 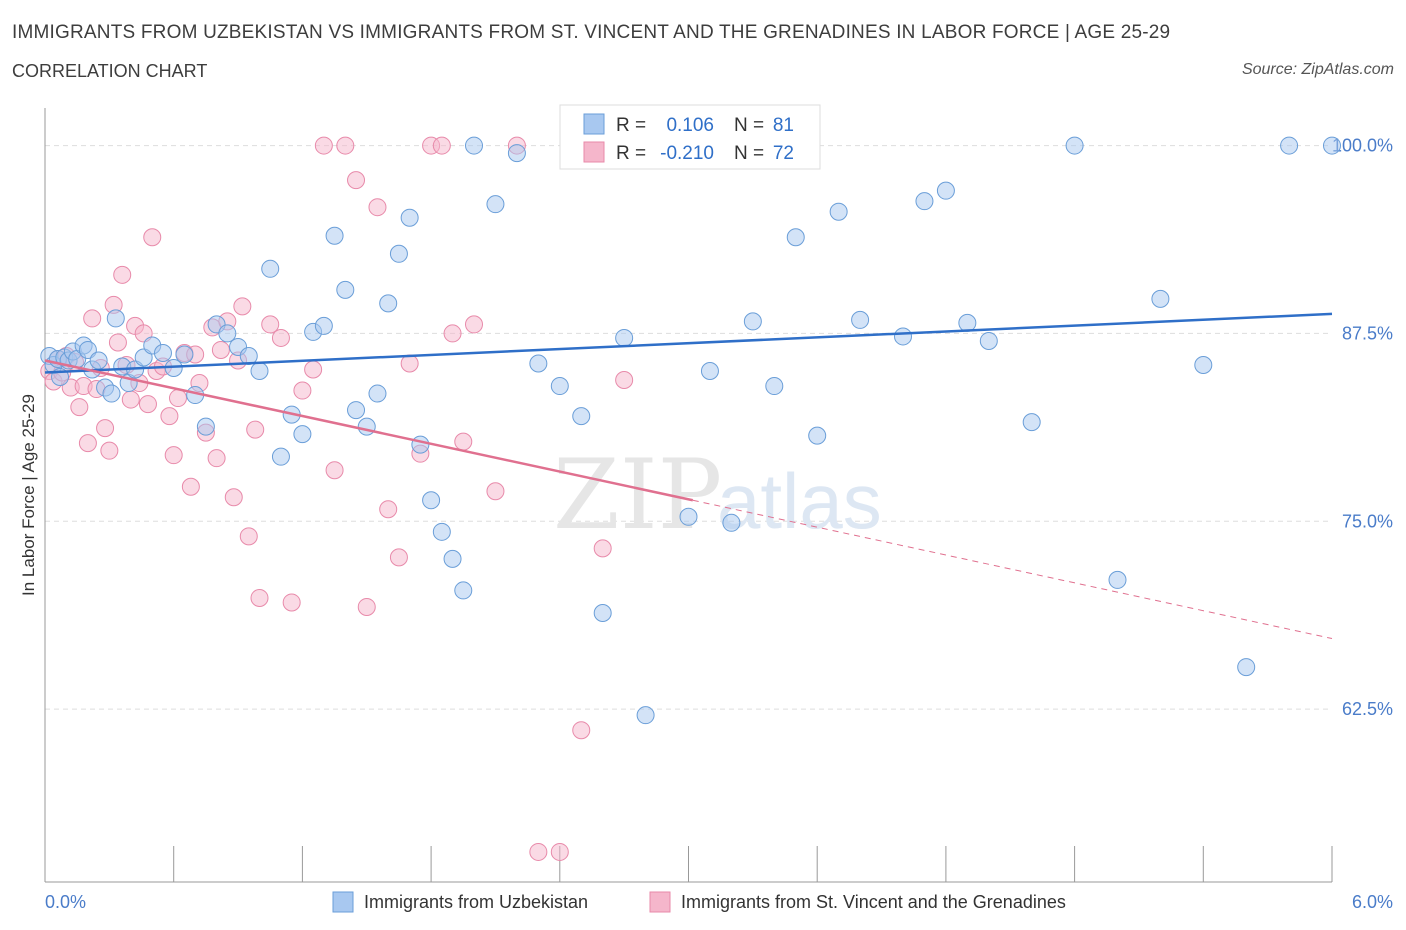 What do you see at coordinates (688, 864) in the screenshot?
I see `x-ticks` at bounding box center [688, 864].